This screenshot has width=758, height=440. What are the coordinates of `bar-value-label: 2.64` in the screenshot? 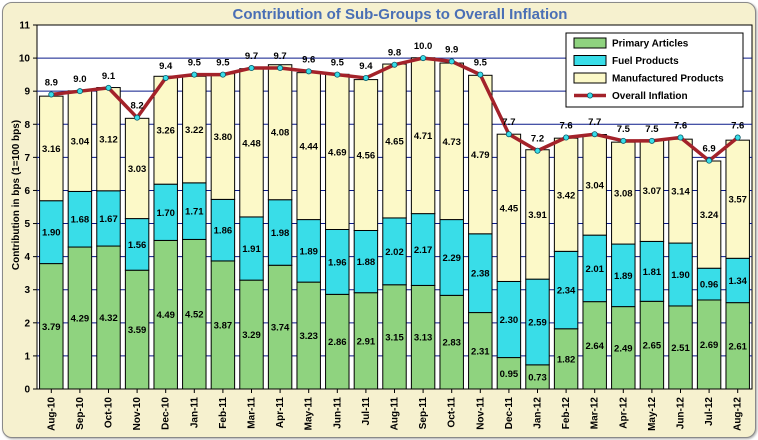 It's located at (594, 346).